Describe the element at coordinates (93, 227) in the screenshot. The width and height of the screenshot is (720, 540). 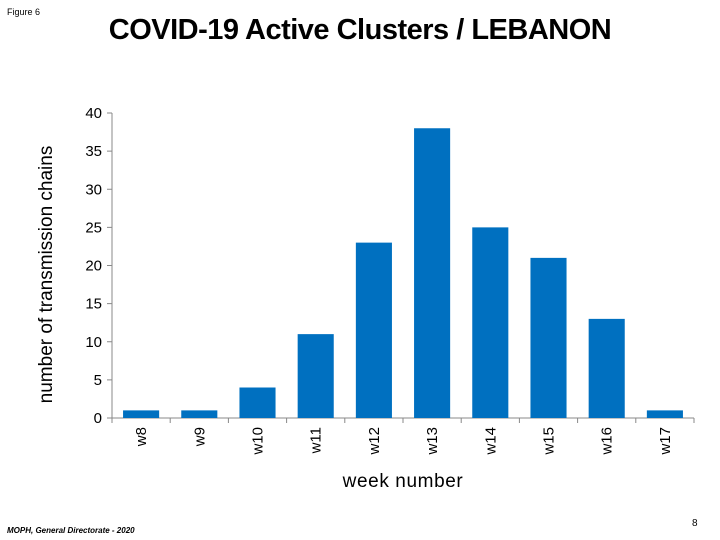
I see `y-tick-label: 25` at that location.